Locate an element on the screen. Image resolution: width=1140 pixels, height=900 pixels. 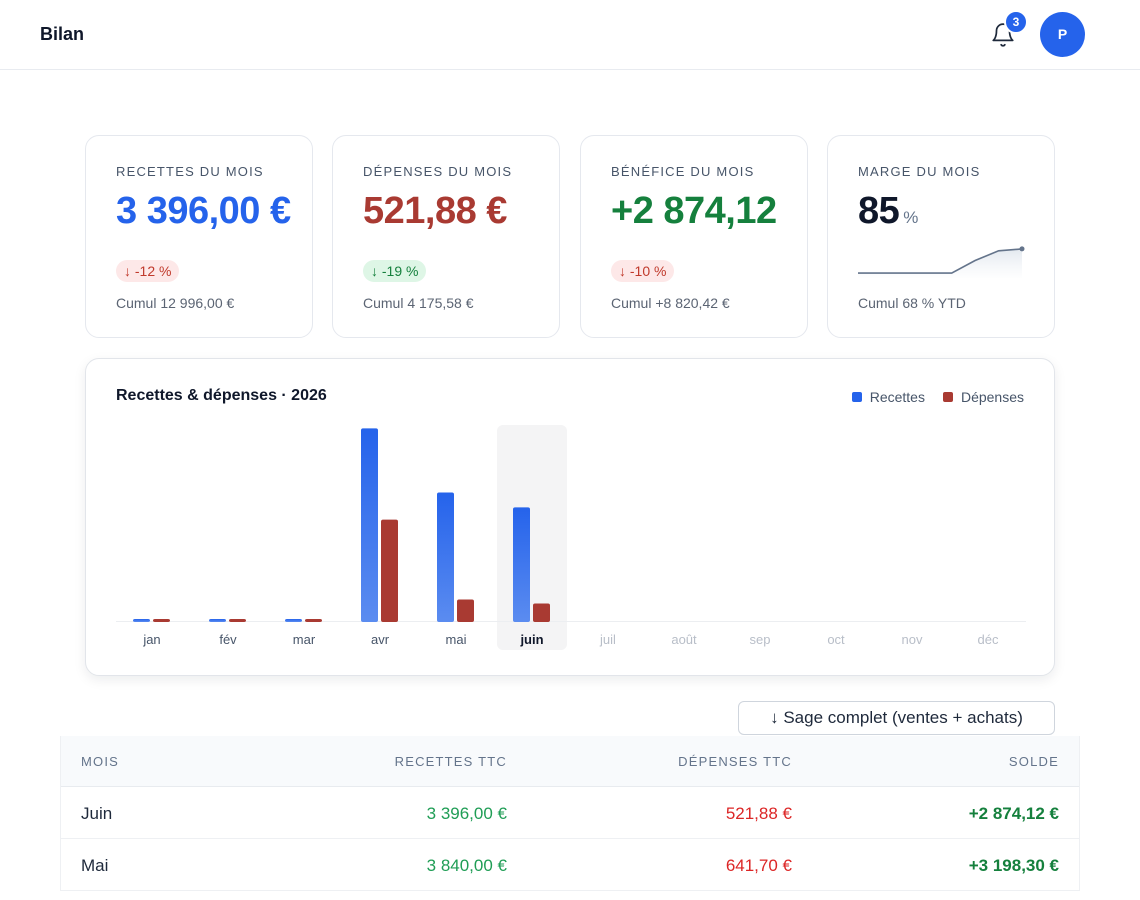
highlight-band is located at coordinates (532, 537).